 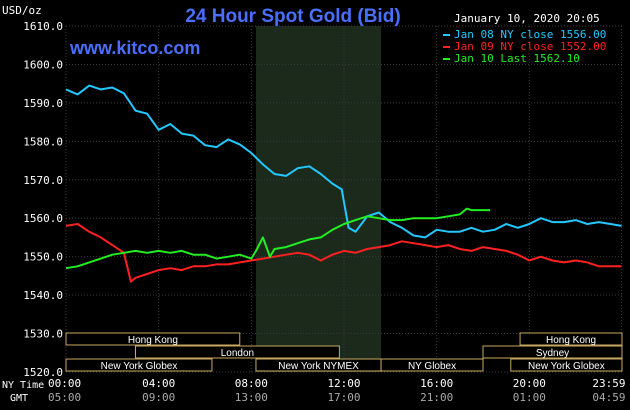 I want to click on x-tick-label-gmt: 17:00, so click(x=343, y=397).